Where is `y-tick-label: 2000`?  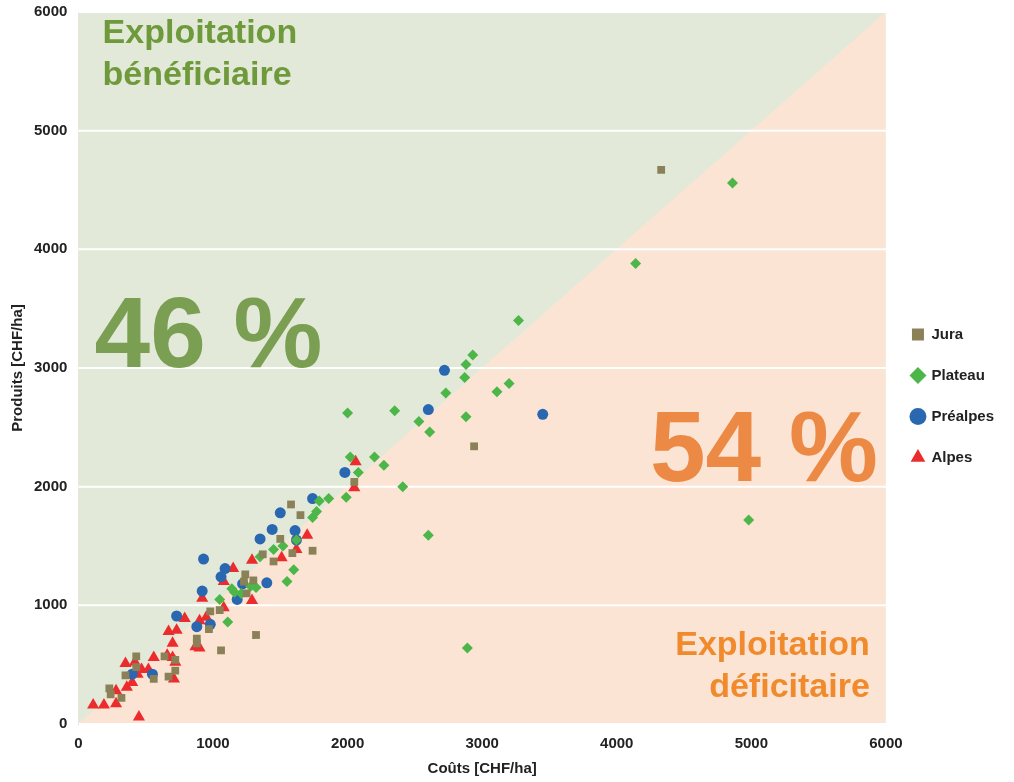 y-tick-label: 2000 is located at coordinates (50, 485).